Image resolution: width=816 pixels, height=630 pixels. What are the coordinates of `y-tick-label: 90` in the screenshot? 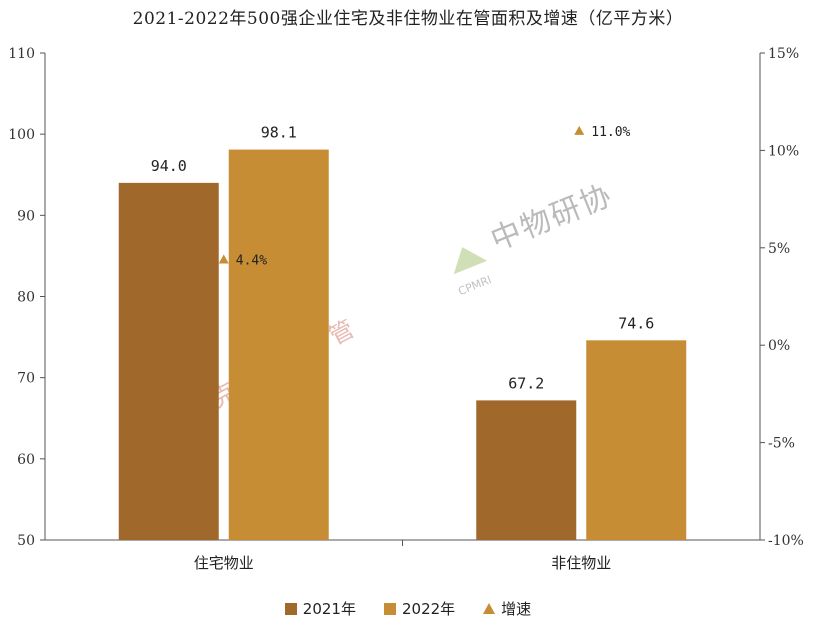 It's located at (26, 216).